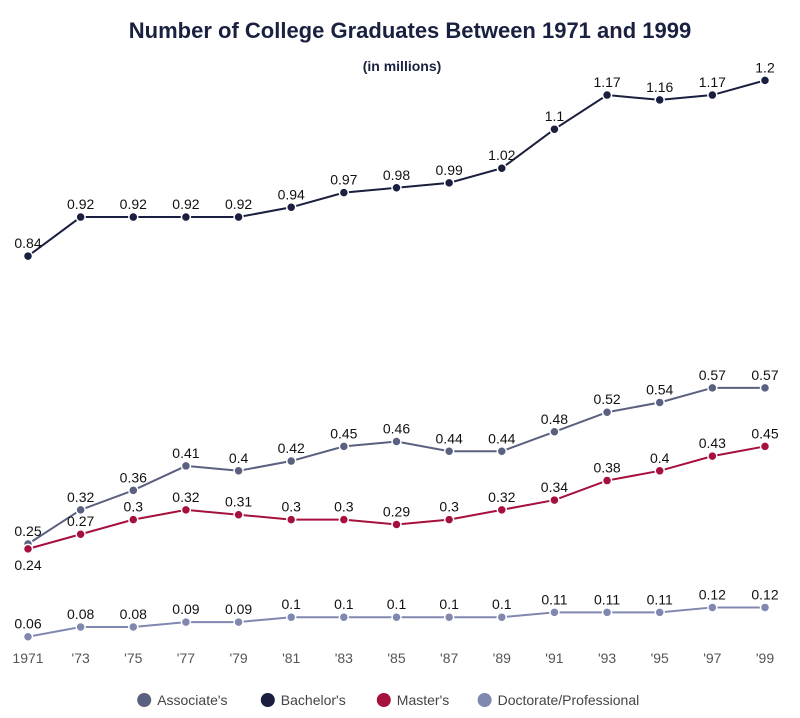  I want to click on legend-item-associate-s: Associate's, so click(182, 700).